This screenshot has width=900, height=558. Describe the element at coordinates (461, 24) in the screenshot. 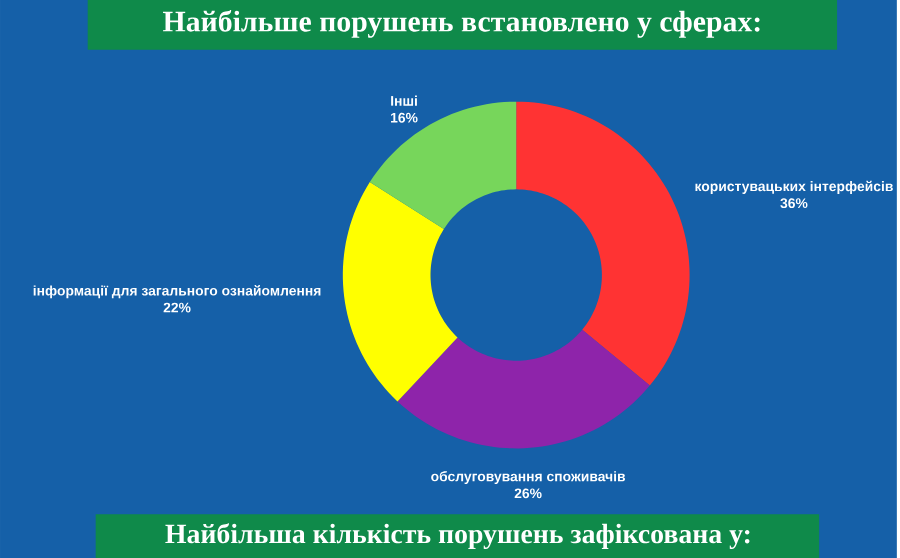

I see `chart-title: Найбільше порушень встановлено у сферах` at that location.